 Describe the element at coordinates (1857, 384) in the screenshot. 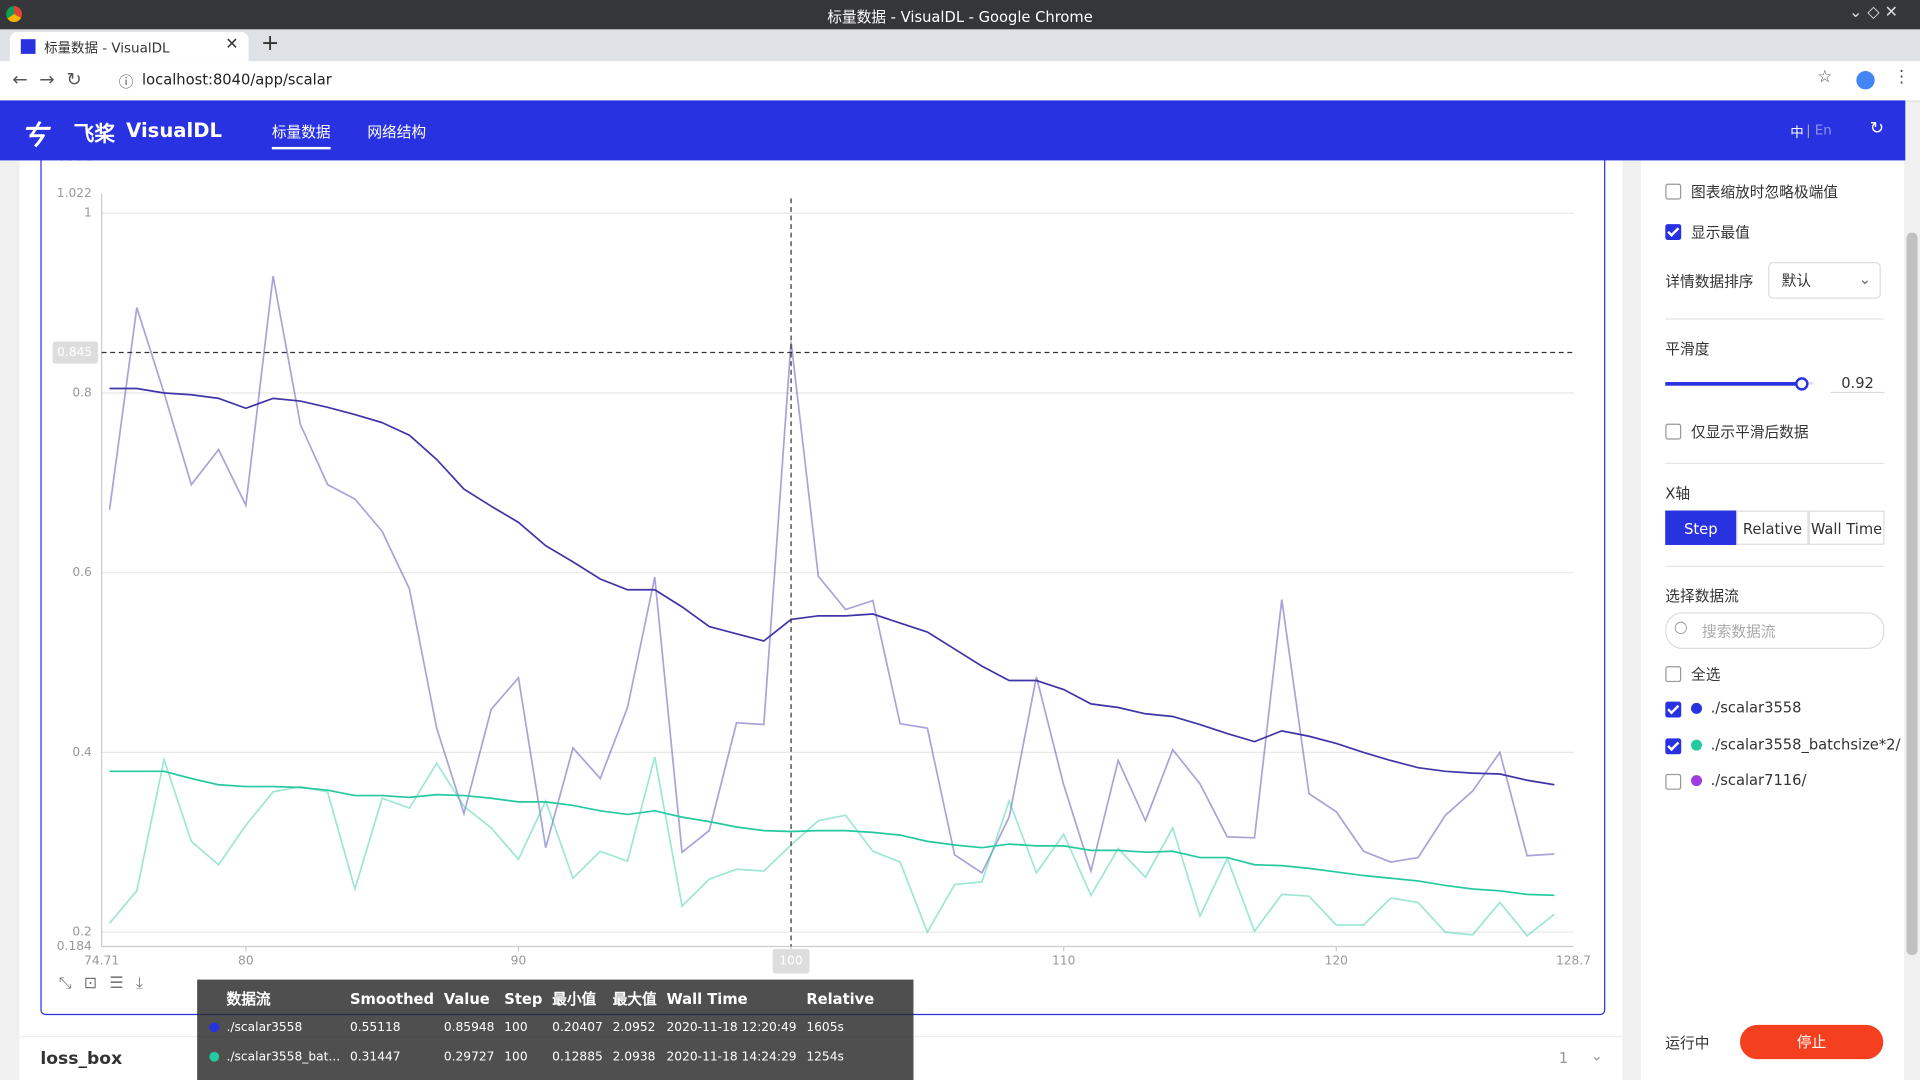

I see `smoothing-value: 0.92` at that location.